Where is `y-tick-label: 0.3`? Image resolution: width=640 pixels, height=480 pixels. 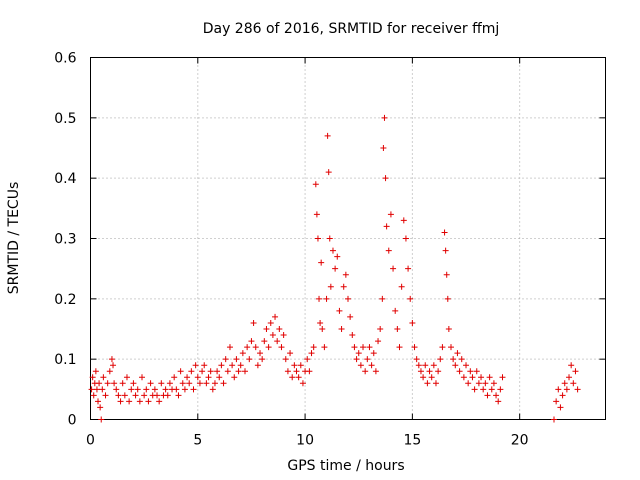
y-tick-label: 0.3 is located at coordinates (65, 240).